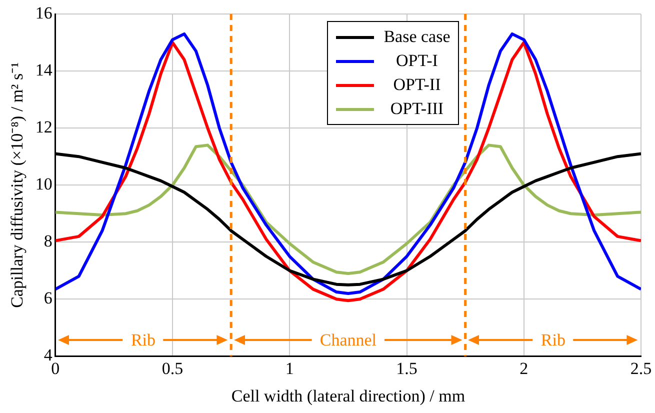 This screenshot has width=655, height=413. Describe the element at coordinates (641, 368) in the screenshot. I see `x-tick-label: 2.5` at that location.